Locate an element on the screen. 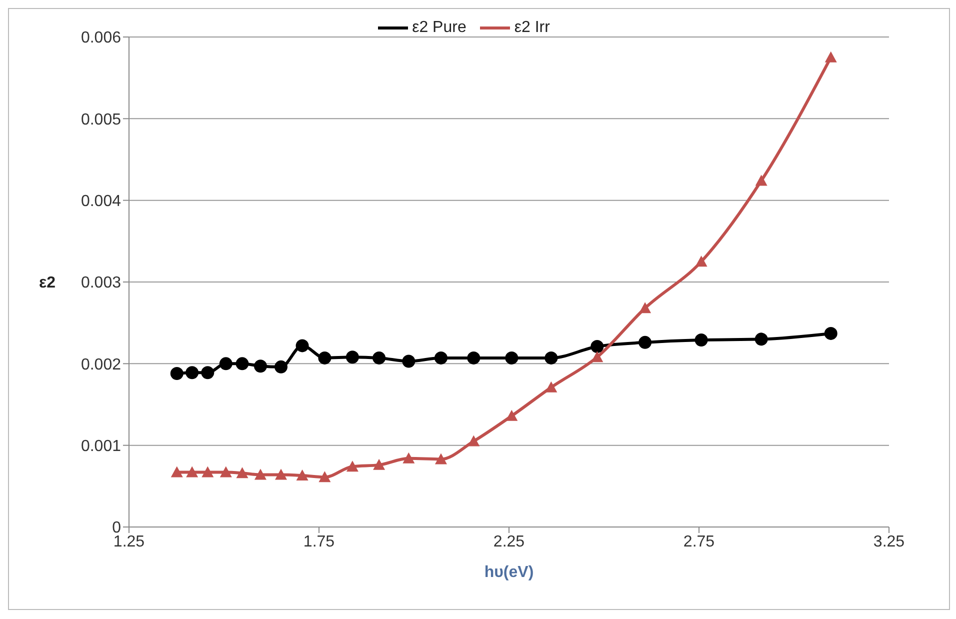 This screenshot has height=619, width=956. y-tick-label: 0.005 is located at coordinates (101, 119).